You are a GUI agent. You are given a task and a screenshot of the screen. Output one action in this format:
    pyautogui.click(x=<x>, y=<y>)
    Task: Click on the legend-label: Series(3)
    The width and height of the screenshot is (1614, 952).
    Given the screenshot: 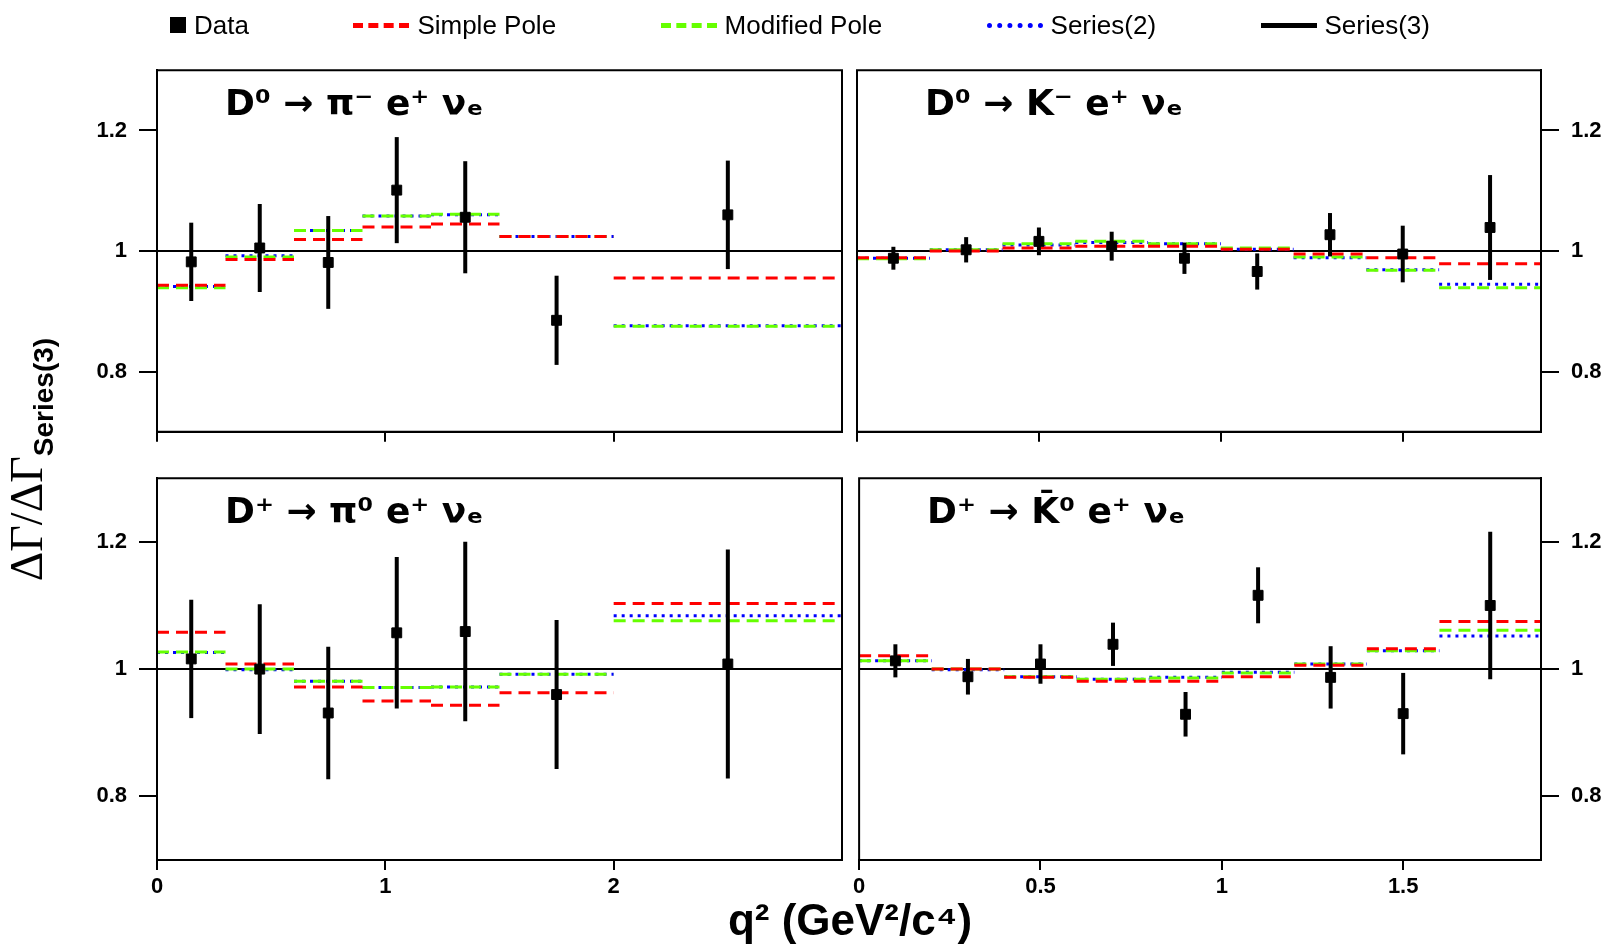 What is the action you would take?
    pyautogui.click(x=1377, y=25)
    